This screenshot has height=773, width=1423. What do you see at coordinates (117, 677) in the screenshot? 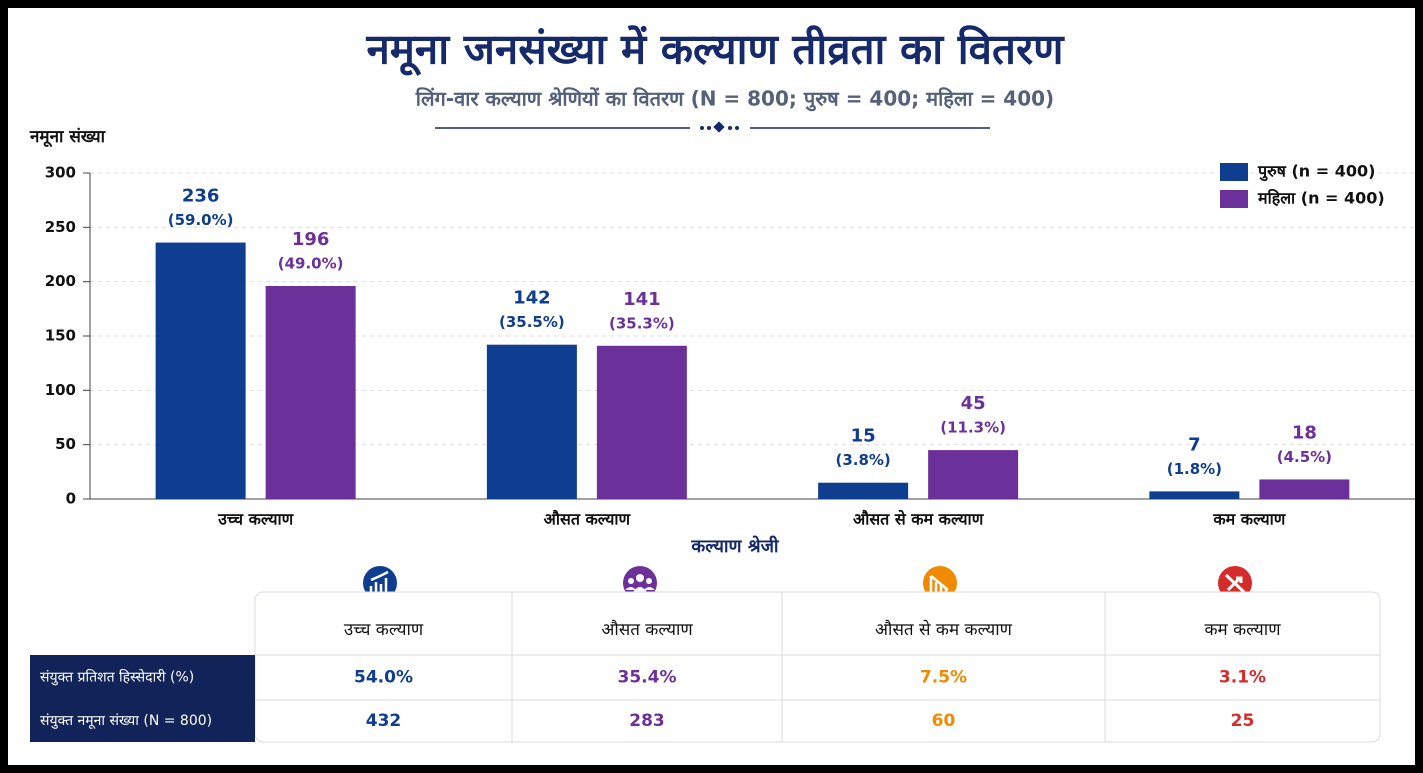
I see `row-label: संयुक्त प्रतिशत हिस्सेदारी (%)` at bounding box center [117, 677].